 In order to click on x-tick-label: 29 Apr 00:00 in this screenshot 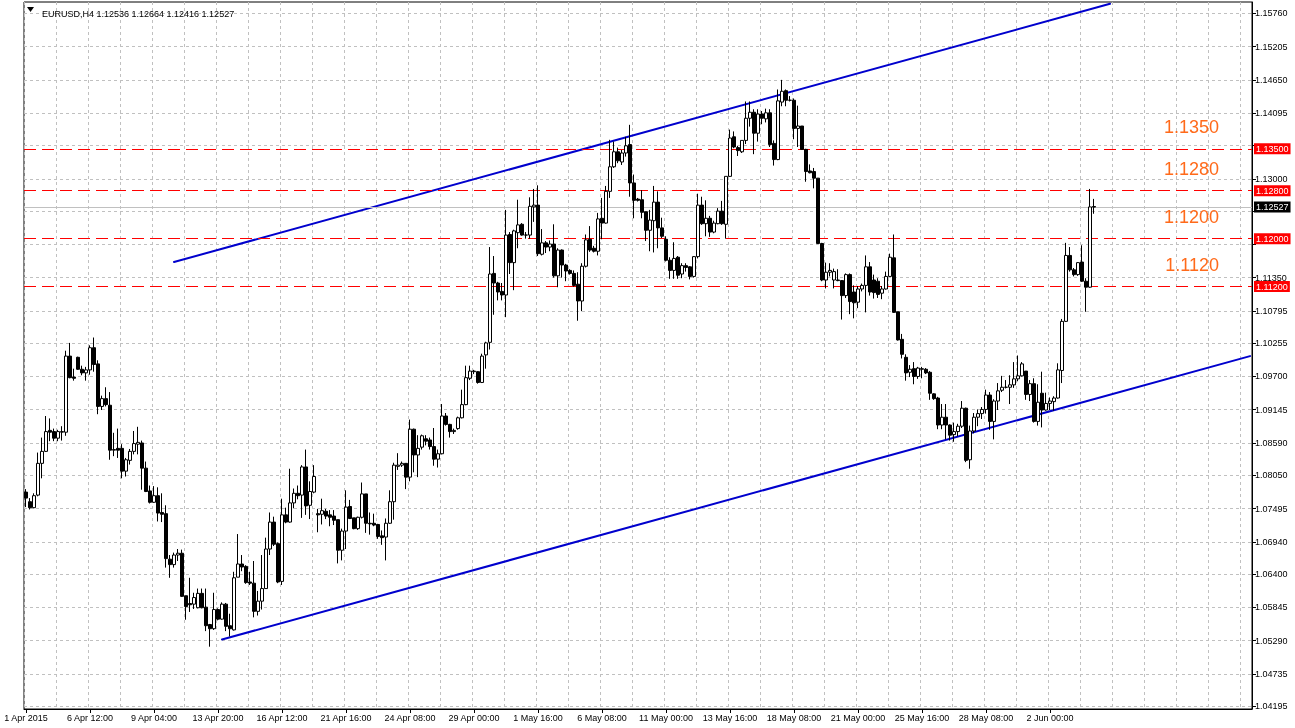, I will do `click(474, 717)`.